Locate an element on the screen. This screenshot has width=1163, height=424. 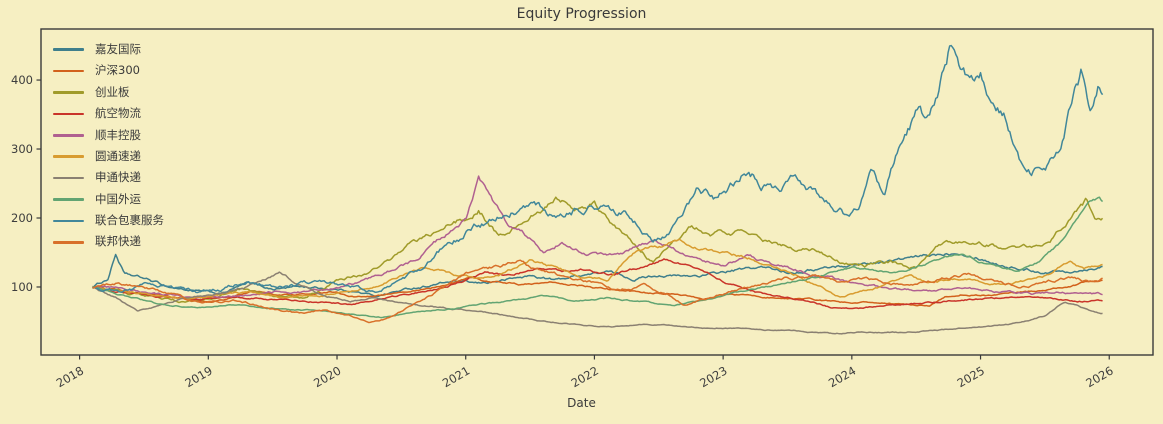
legend-item: 申通快递 is located at coordinates (108, 177).